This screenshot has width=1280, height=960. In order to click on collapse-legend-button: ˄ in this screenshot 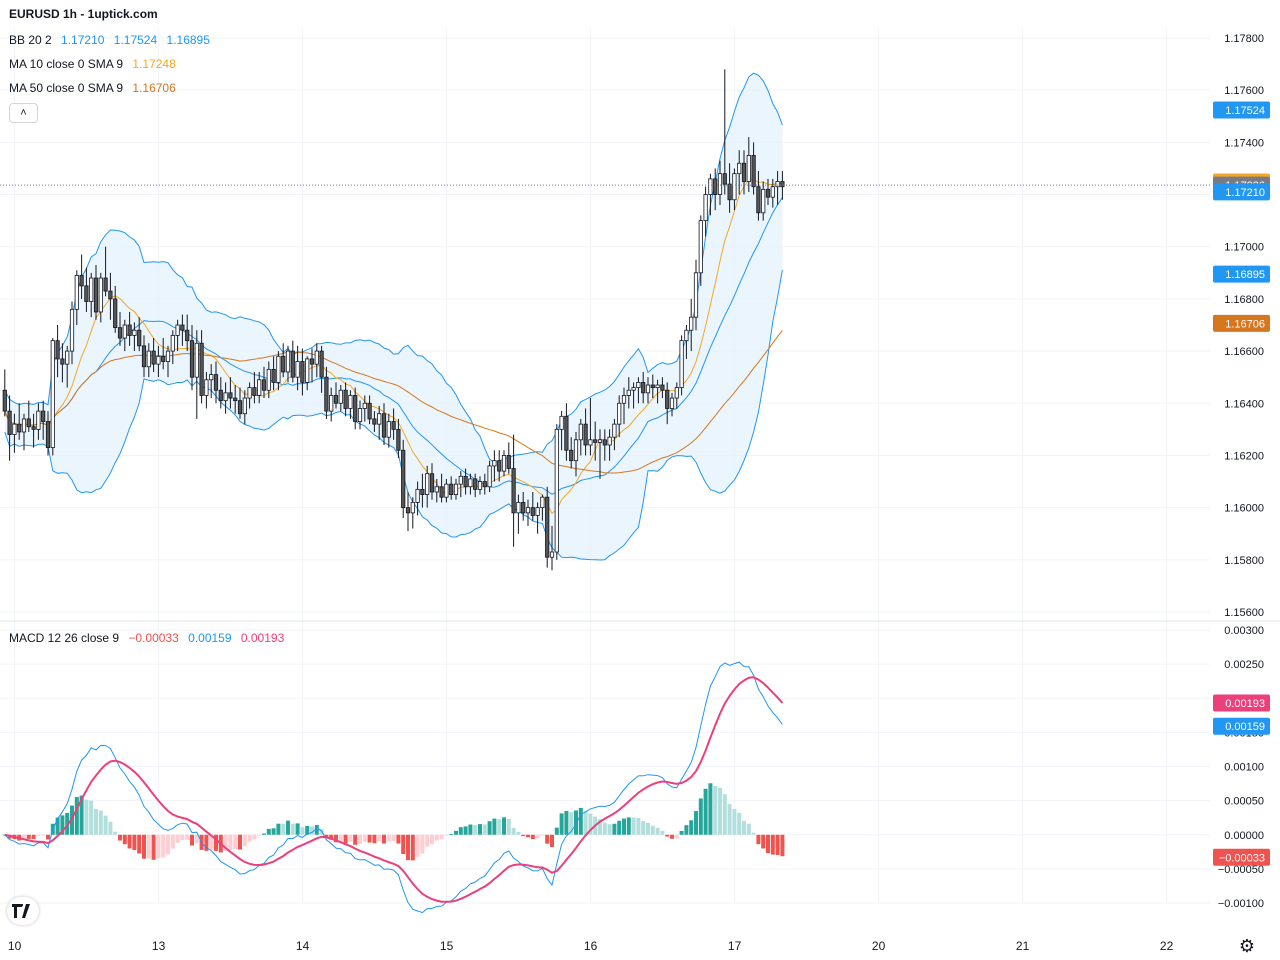, I will do `click(23, 113)`.